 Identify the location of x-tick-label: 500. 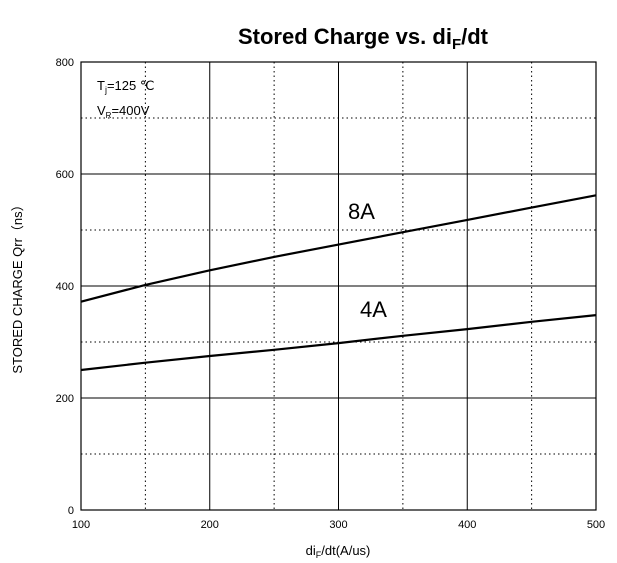
(596, 525).